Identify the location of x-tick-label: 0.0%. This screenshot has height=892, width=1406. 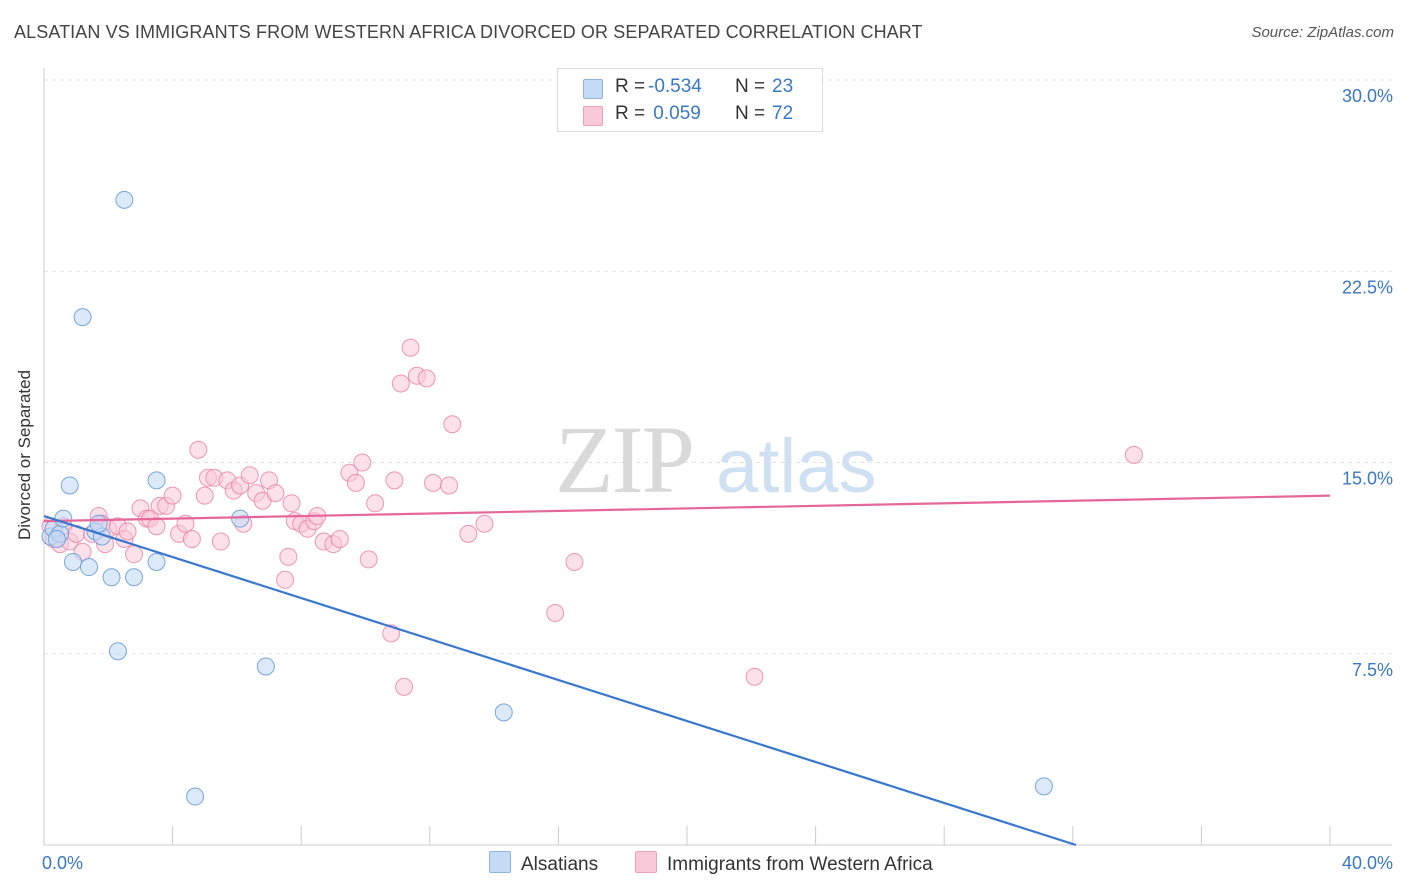
(62, 863).